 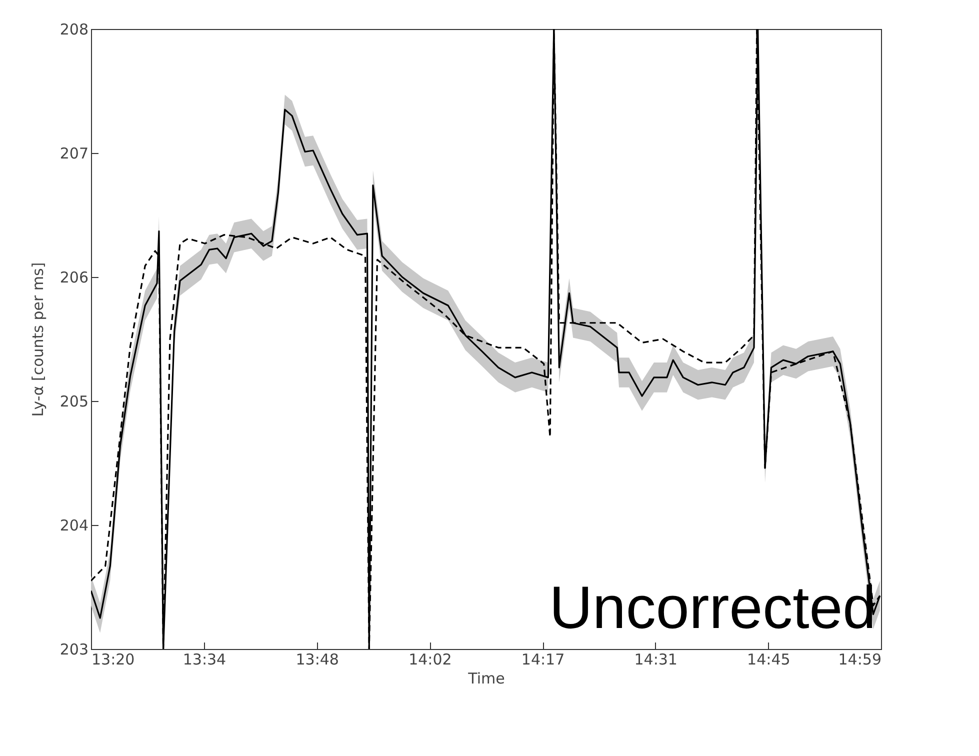 What do you see at coordinates (486, 679) in the screenshot?
I see `x-axis-title: Time` at bounding box center [486, 679].